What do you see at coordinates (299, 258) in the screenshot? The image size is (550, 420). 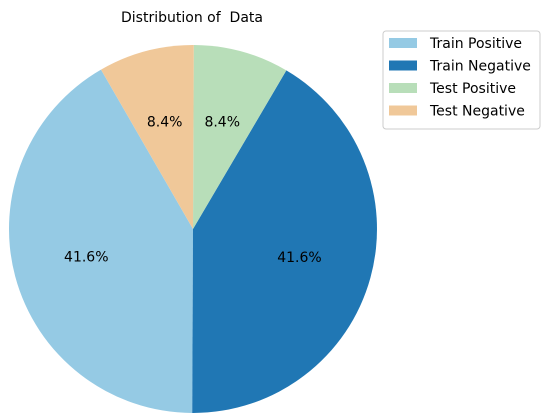 I see `pct-label-train-negative: 41.6%` at bounding box center [299, 258].